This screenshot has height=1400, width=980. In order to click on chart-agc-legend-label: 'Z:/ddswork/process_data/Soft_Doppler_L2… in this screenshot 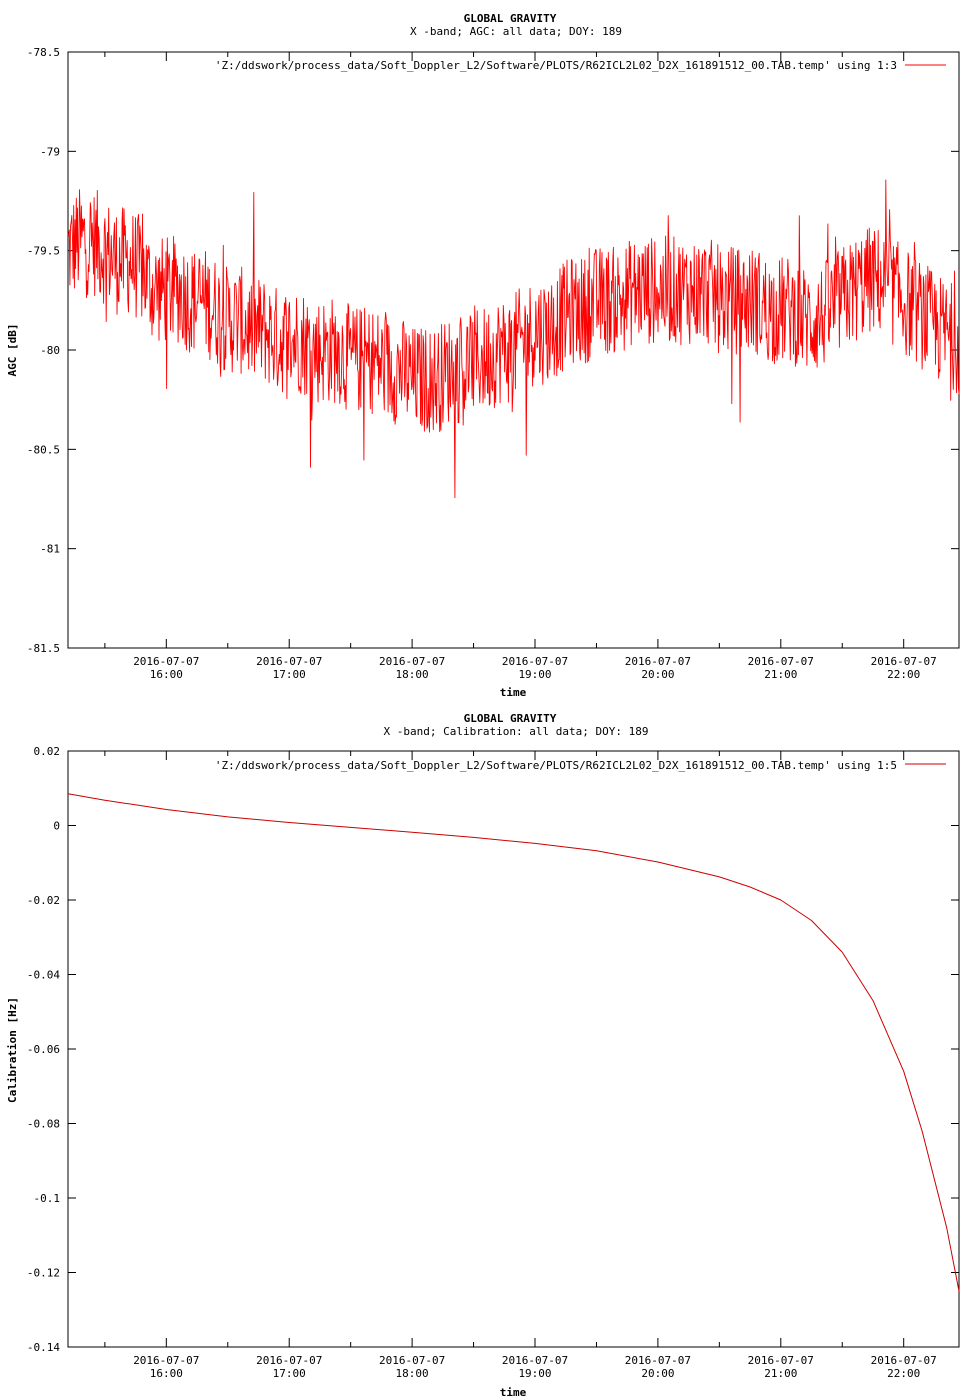, I will do `click(556, 65)`.